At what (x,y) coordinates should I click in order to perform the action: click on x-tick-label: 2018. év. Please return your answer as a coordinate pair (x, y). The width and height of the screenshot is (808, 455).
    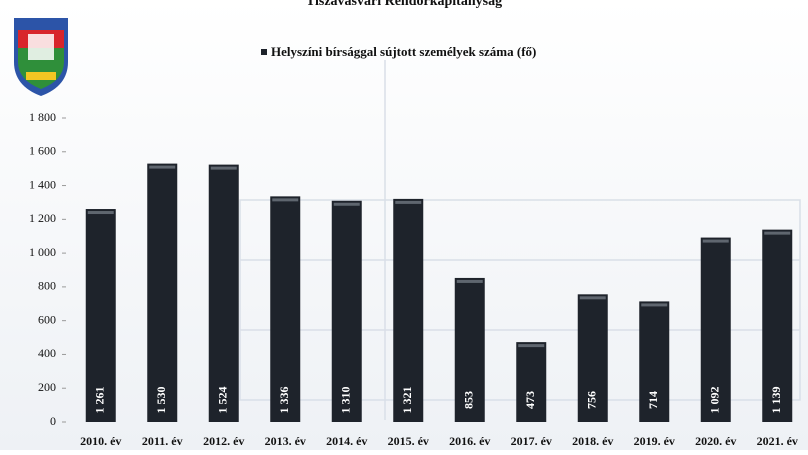
    Looking at the image, I should click on (592, 441).